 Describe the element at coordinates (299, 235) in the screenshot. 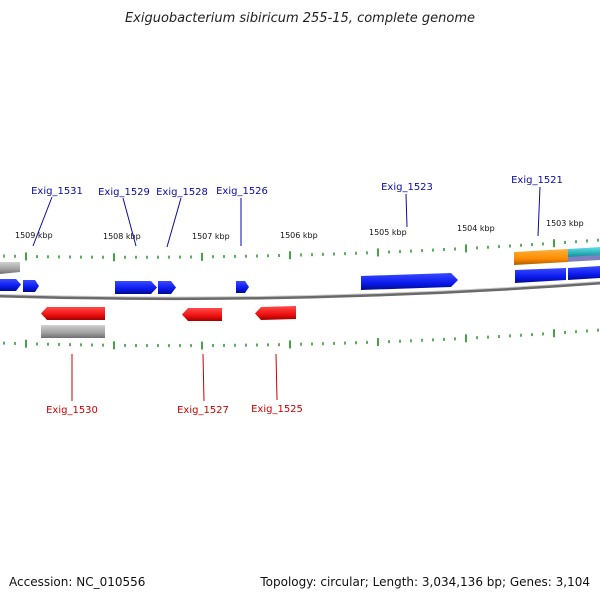

I see `ruler-label: 1506 kbp` at that location.